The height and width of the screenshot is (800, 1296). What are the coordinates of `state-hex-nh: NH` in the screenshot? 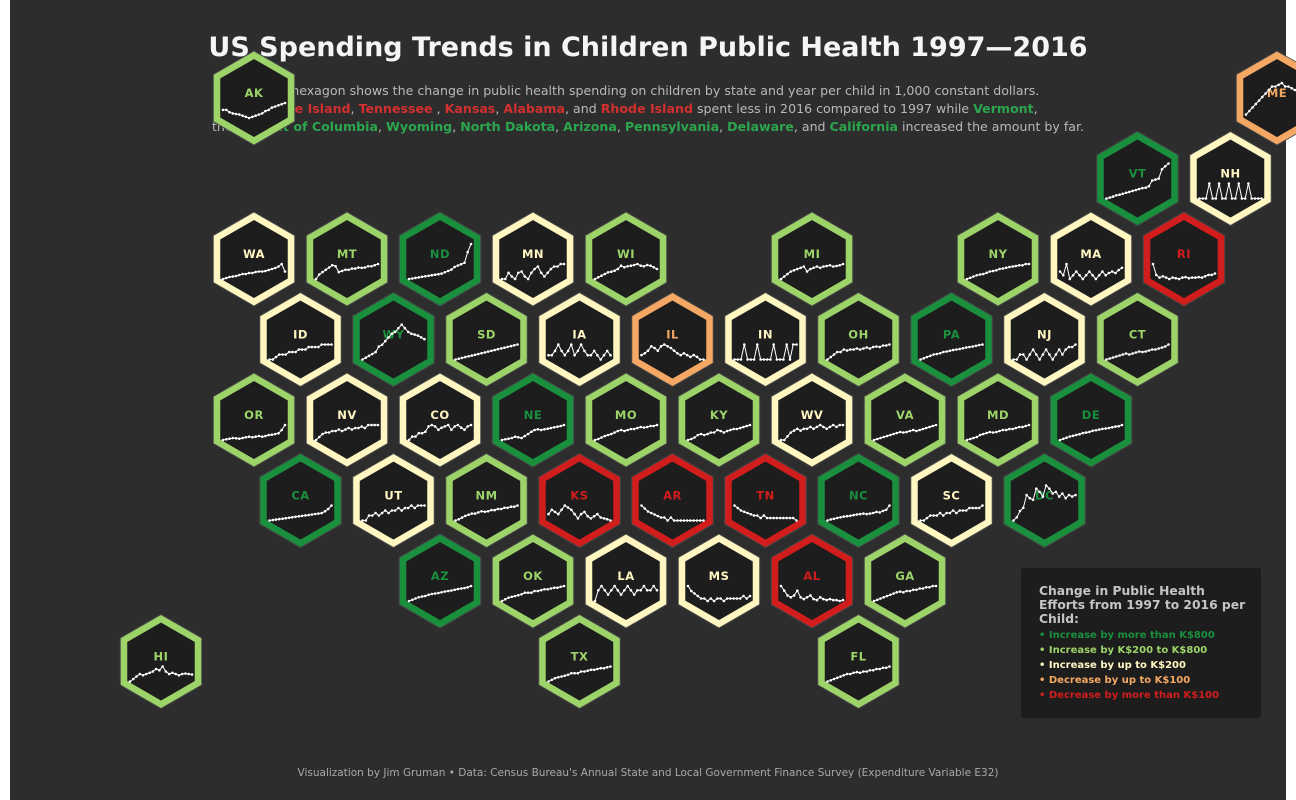 It's located at (1230, 178).